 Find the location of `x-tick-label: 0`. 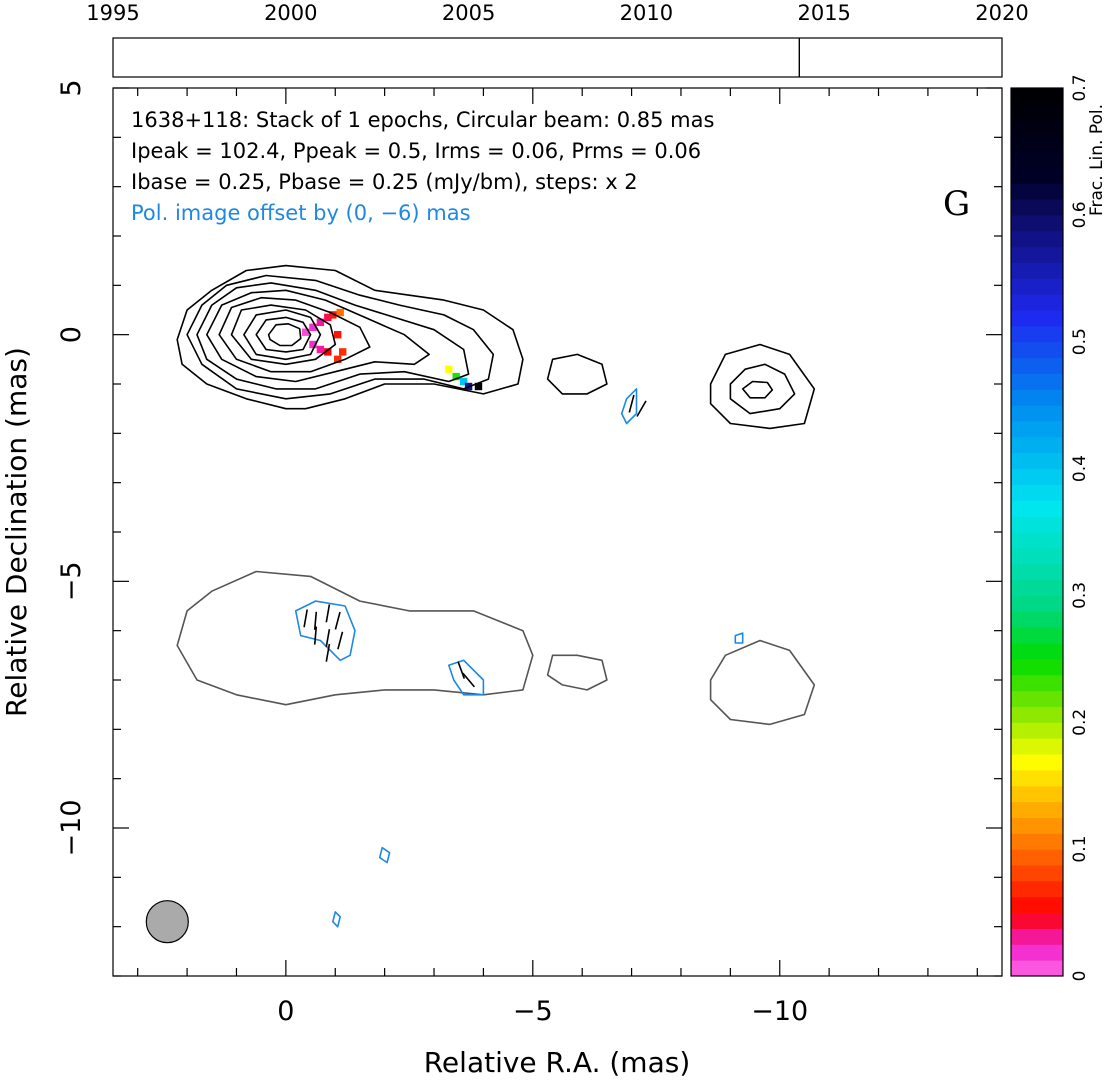

x-tick-label: 0 is located at coordinates (285, 1011).